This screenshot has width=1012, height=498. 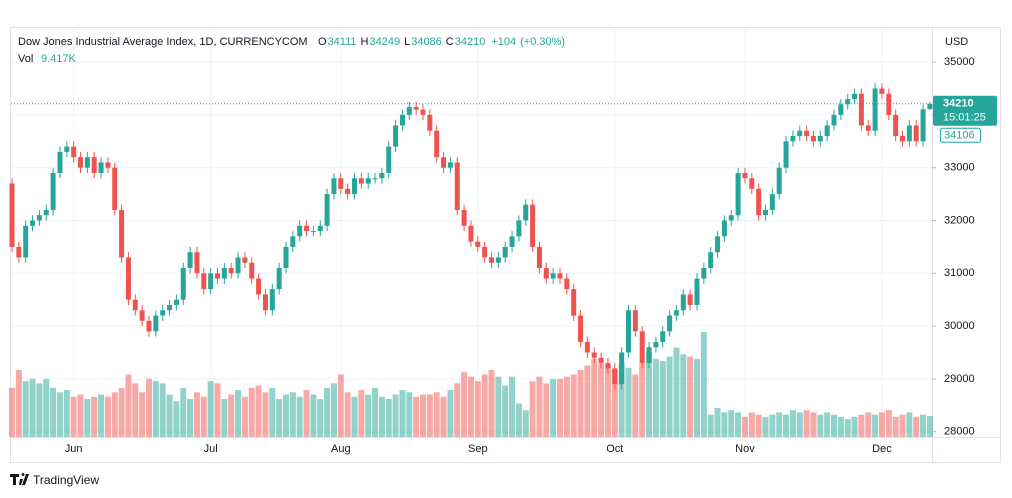 I want to click on y-tick-label: 32000, so click(x=959, y=220).